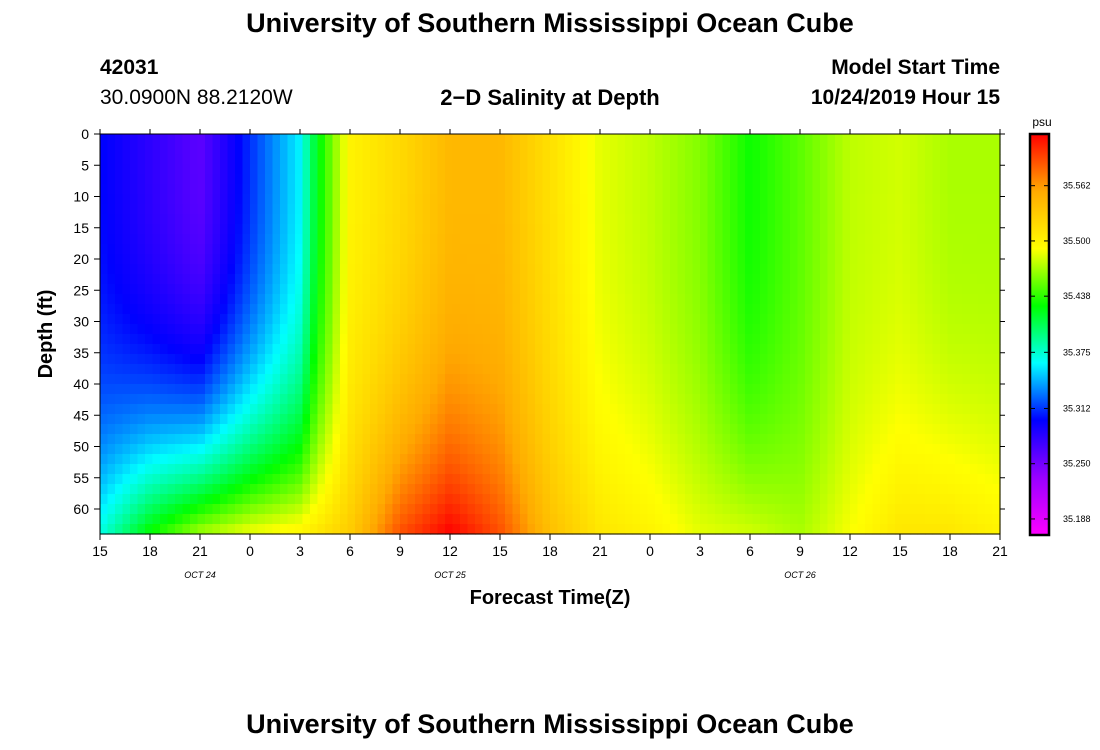 The width and height of the screenshot is (1100, 750). I want to click on x-tick-label: 0, so click(650, 551).